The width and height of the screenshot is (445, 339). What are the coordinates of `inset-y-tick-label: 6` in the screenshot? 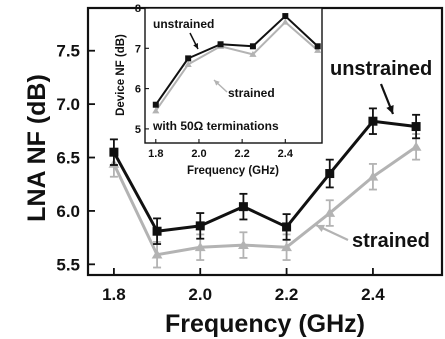 It's located at (138, 90).